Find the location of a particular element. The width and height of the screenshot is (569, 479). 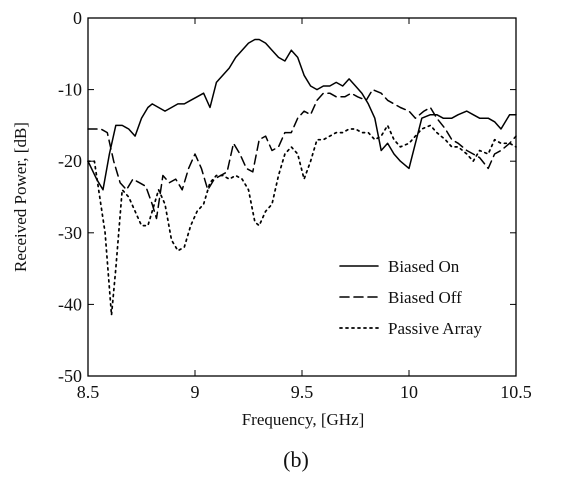

y-tick-label: -50 is located at coordinates (70, 376).